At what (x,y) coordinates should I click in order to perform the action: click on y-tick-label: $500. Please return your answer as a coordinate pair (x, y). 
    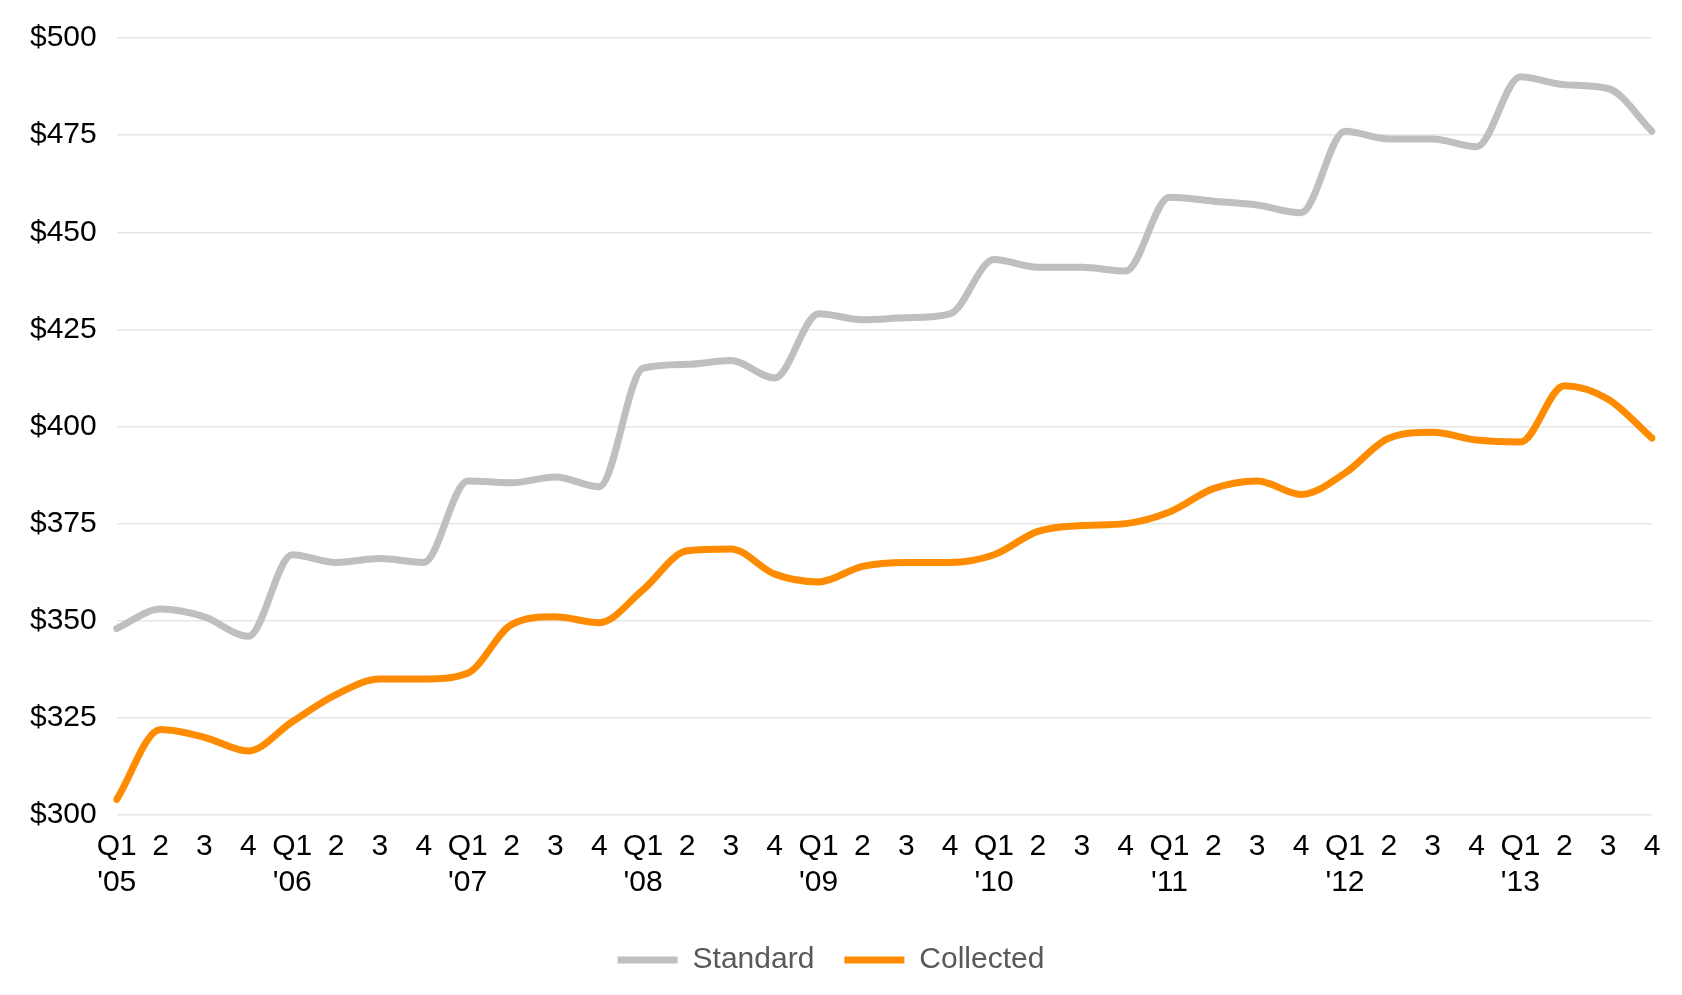
    Looking at the image, I should click on (63, 36).